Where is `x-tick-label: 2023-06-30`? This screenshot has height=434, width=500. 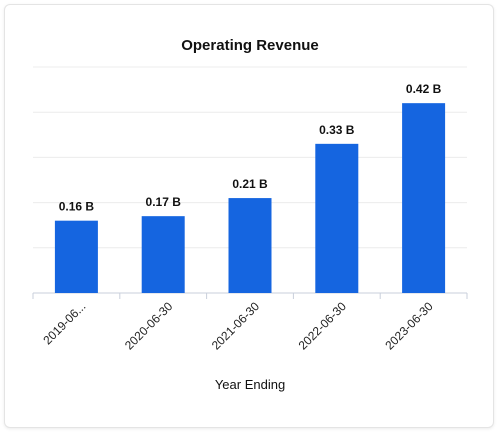 x-tick-label: 2023-06-30 is located at coordinates (409, 326).